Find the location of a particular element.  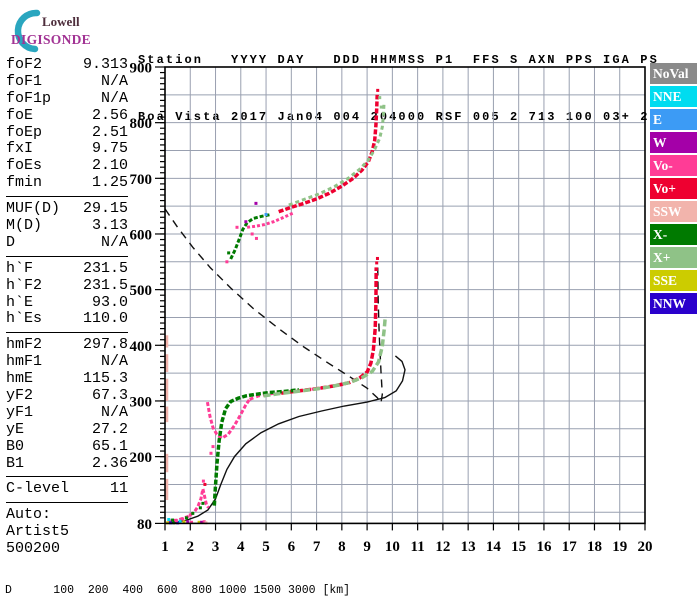

x-tick-label: 14 is located at coordinates (494, 547).